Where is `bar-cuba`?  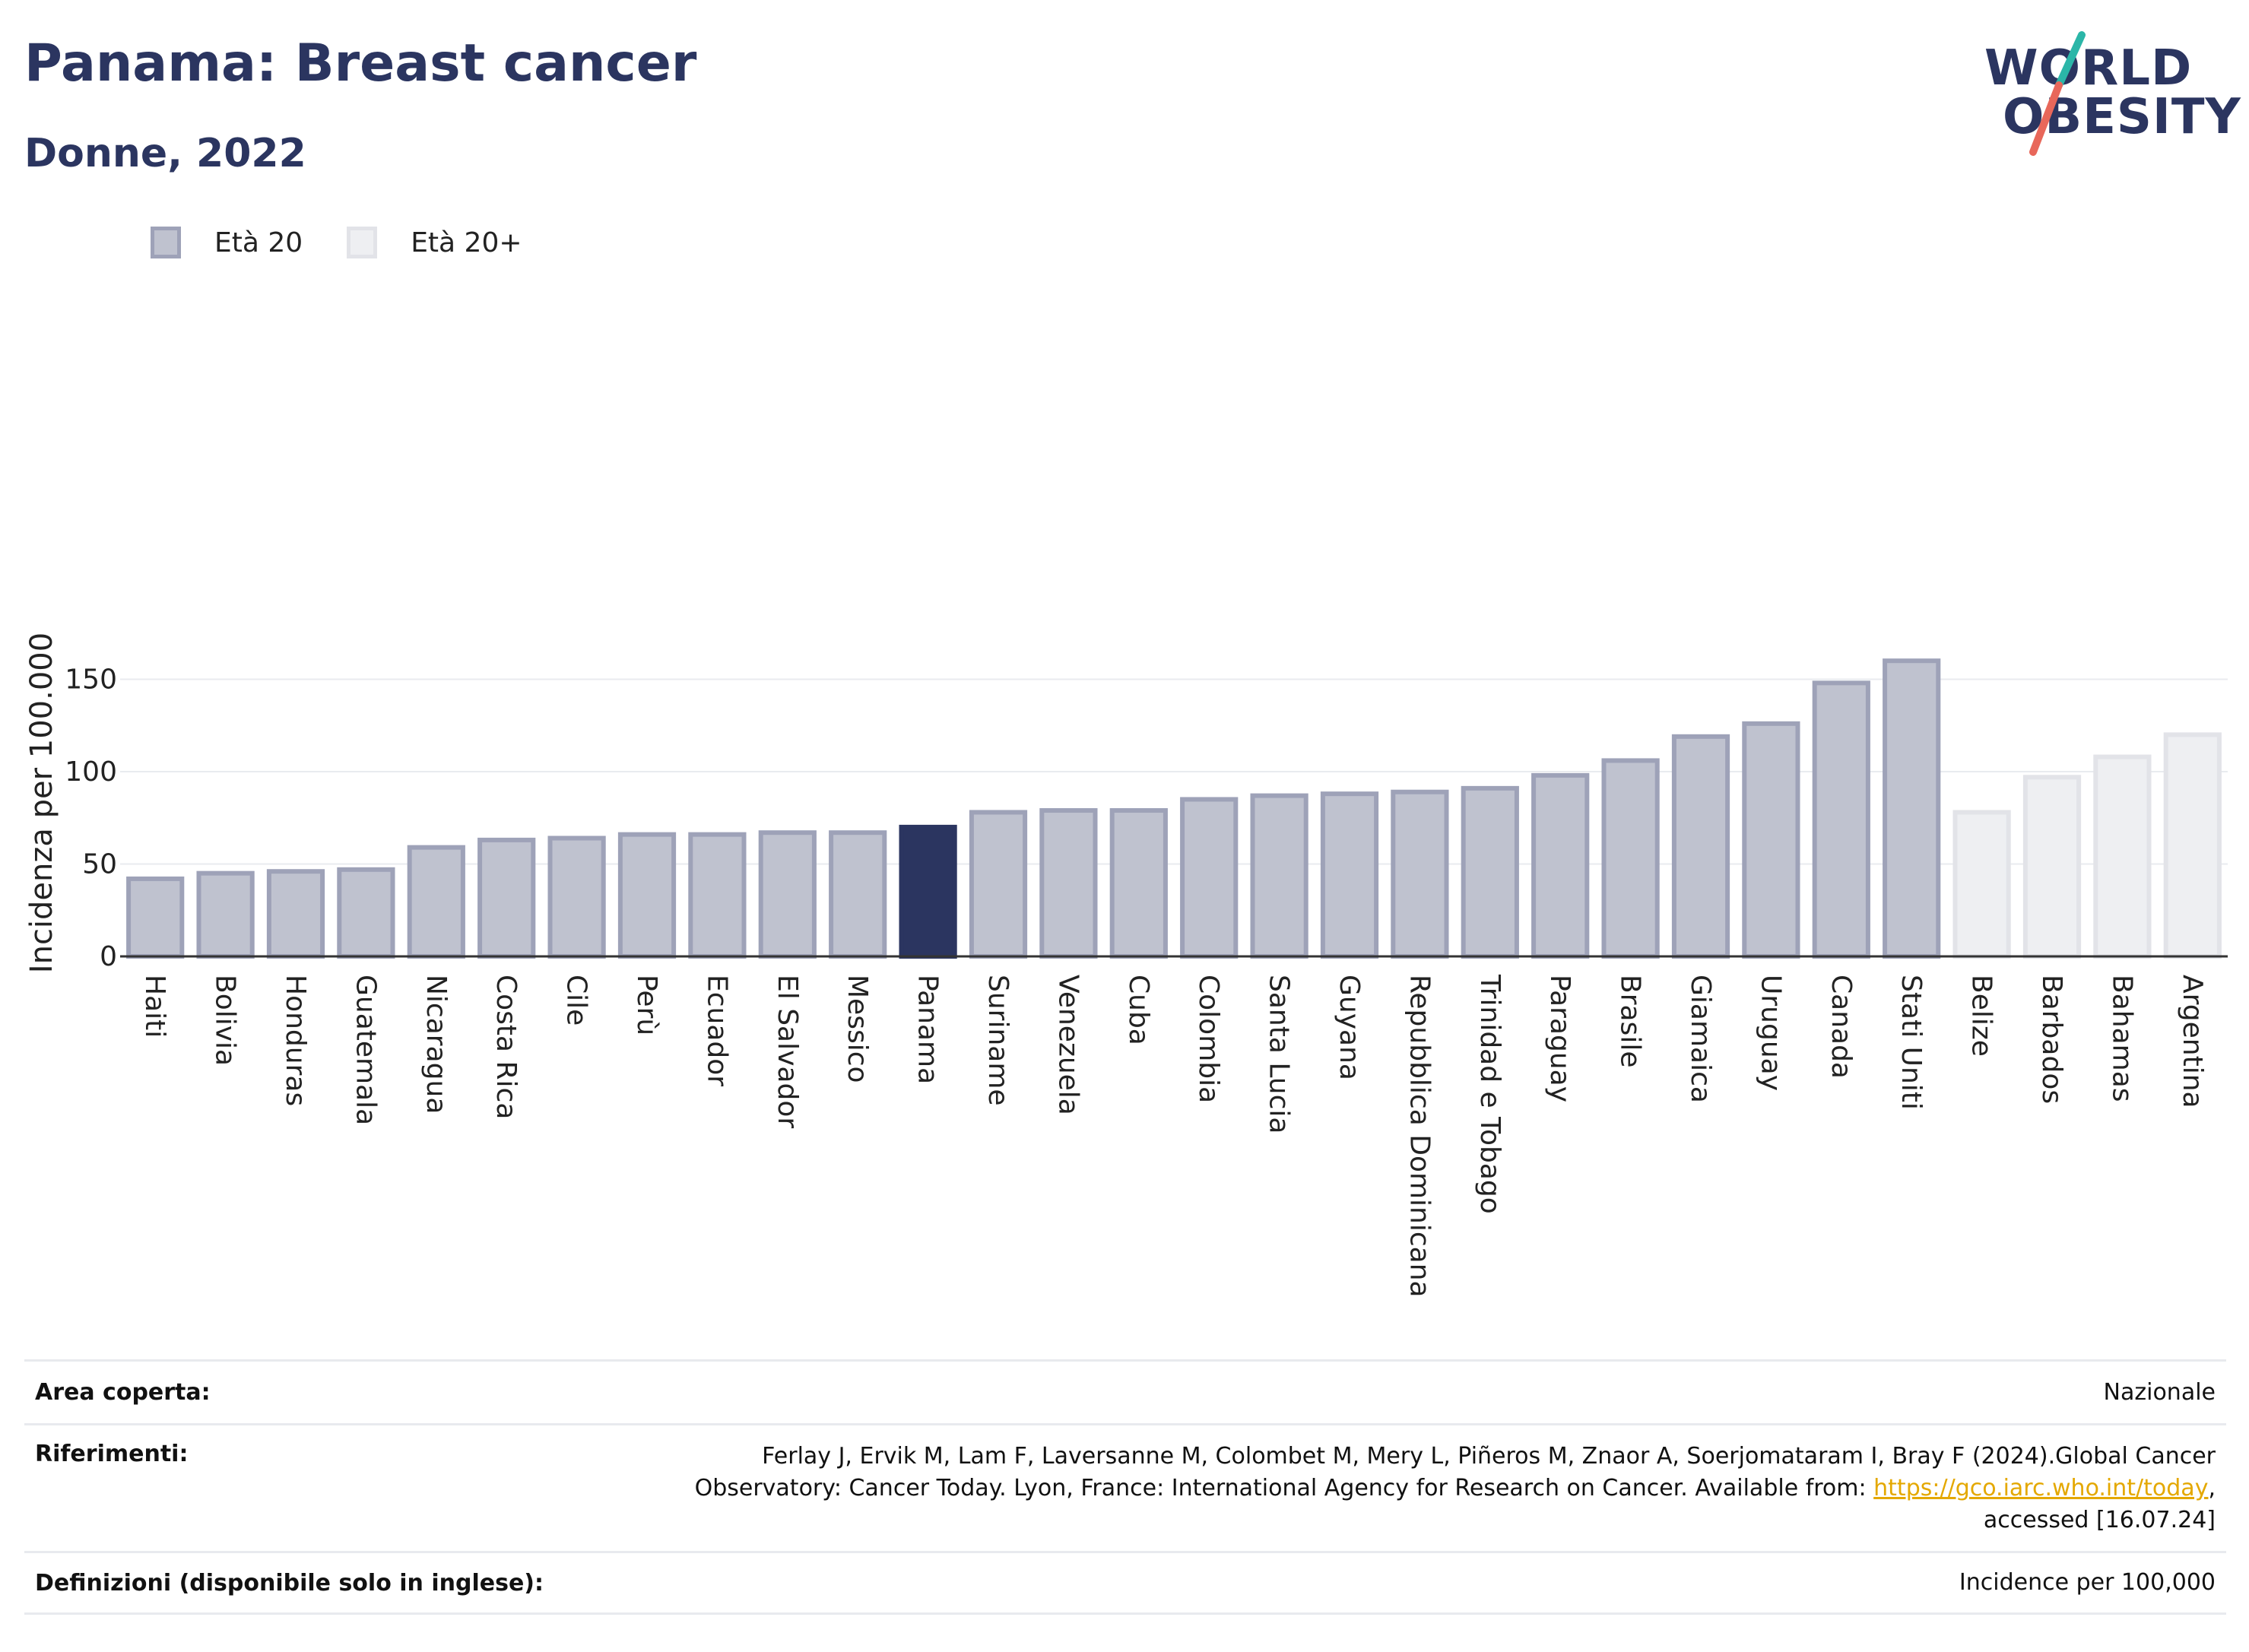 bar-cuba is located at coordinates (1138, 883).